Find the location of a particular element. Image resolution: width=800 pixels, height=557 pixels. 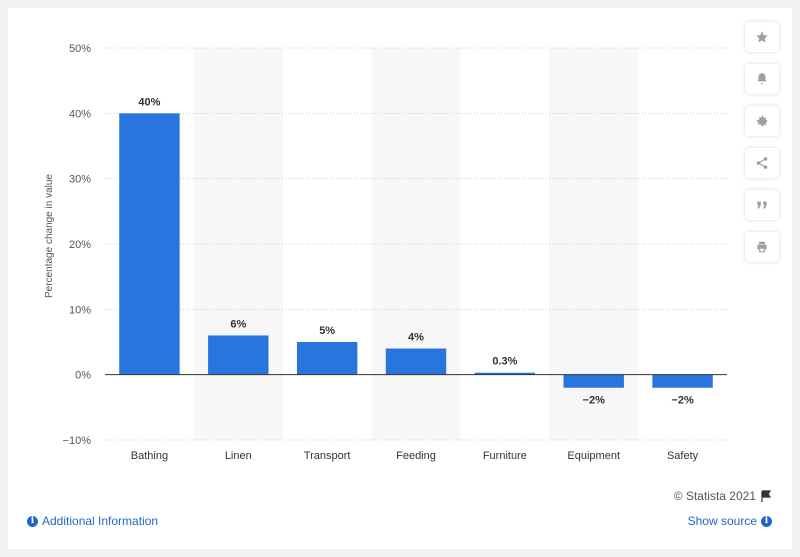

bar-transport is located at coordinates (327, 358).